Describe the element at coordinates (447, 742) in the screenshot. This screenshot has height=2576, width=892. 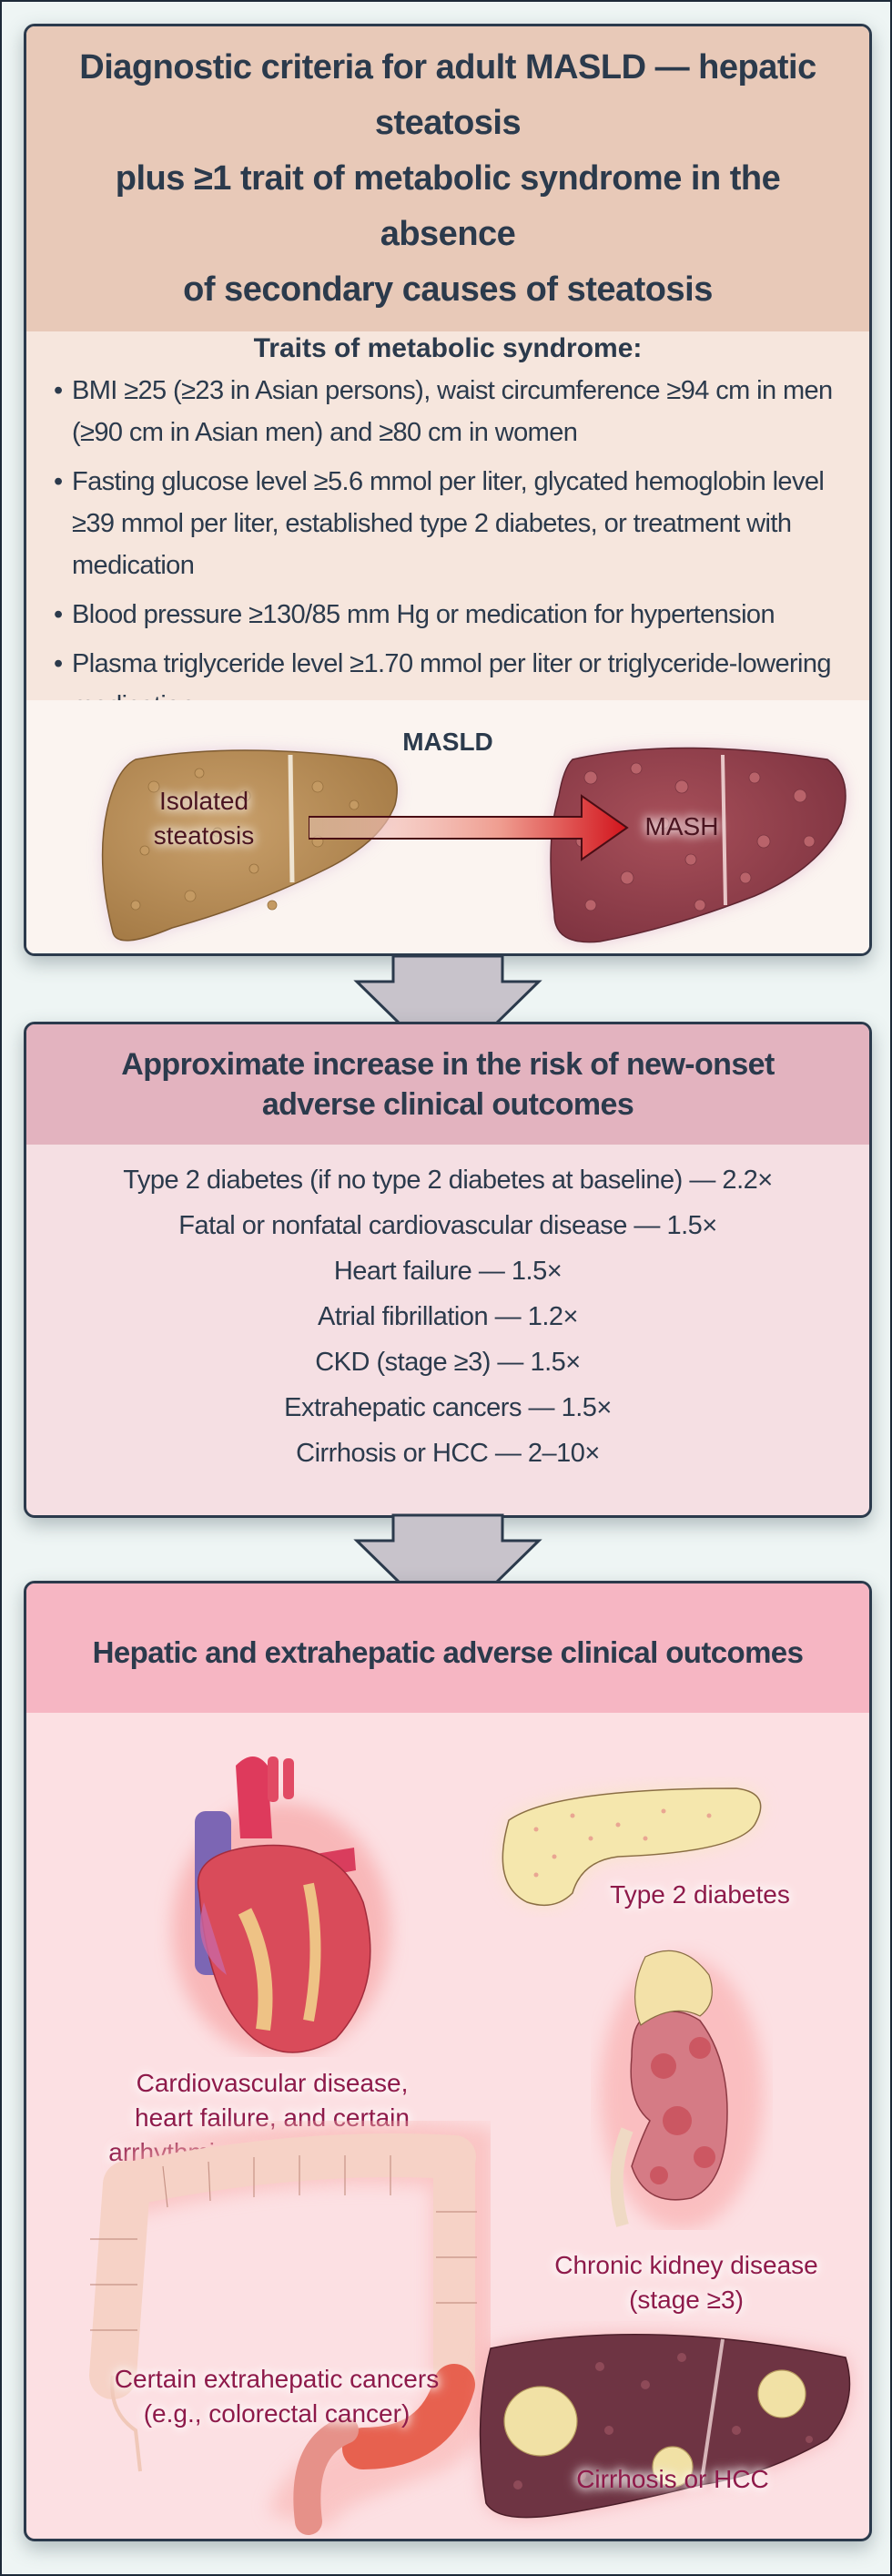
I see `masld-label: MASLD` at that location.